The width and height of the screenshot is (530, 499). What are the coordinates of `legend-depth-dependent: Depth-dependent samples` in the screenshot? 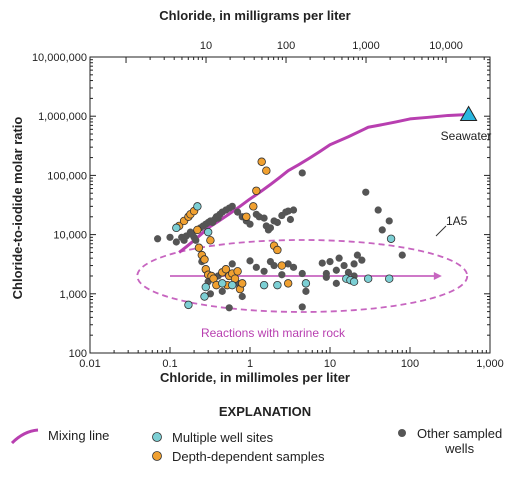 It's located at (237, 456).